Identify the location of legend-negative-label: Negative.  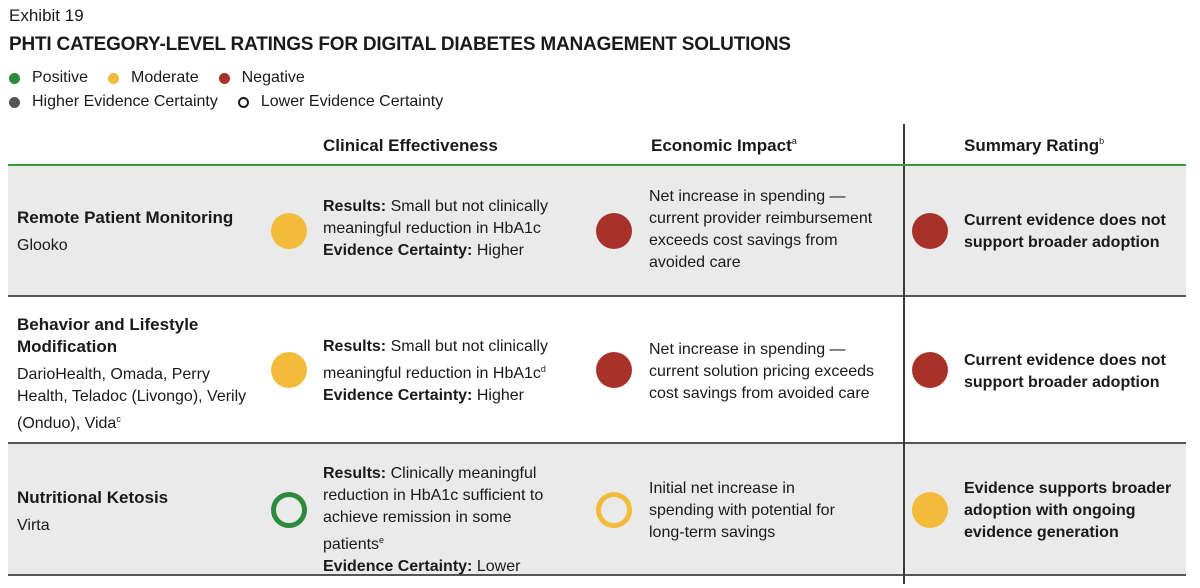
(273, 77).